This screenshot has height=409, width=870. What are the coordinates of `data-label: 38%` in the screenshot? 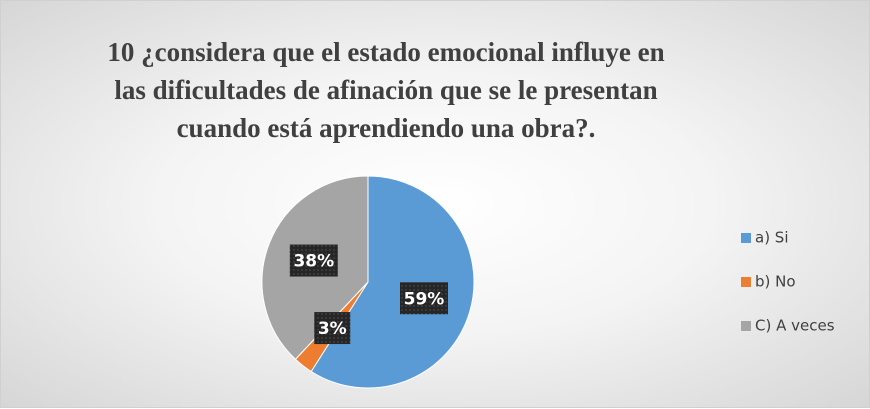 It's located at (313, 262).